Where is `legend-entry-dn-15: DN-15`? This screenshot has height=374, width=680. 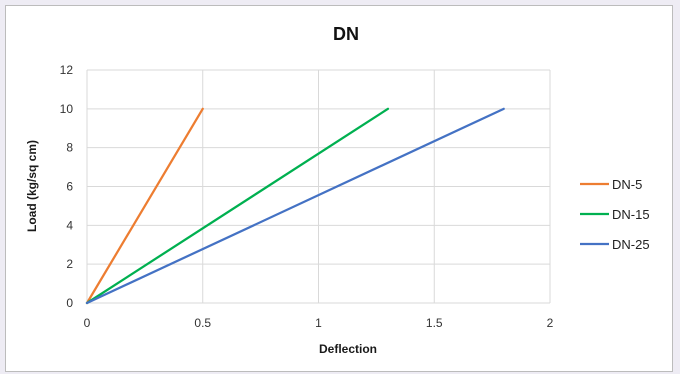 legend-entry-dn-15: DN-15 is located at coordinates (615, 214).